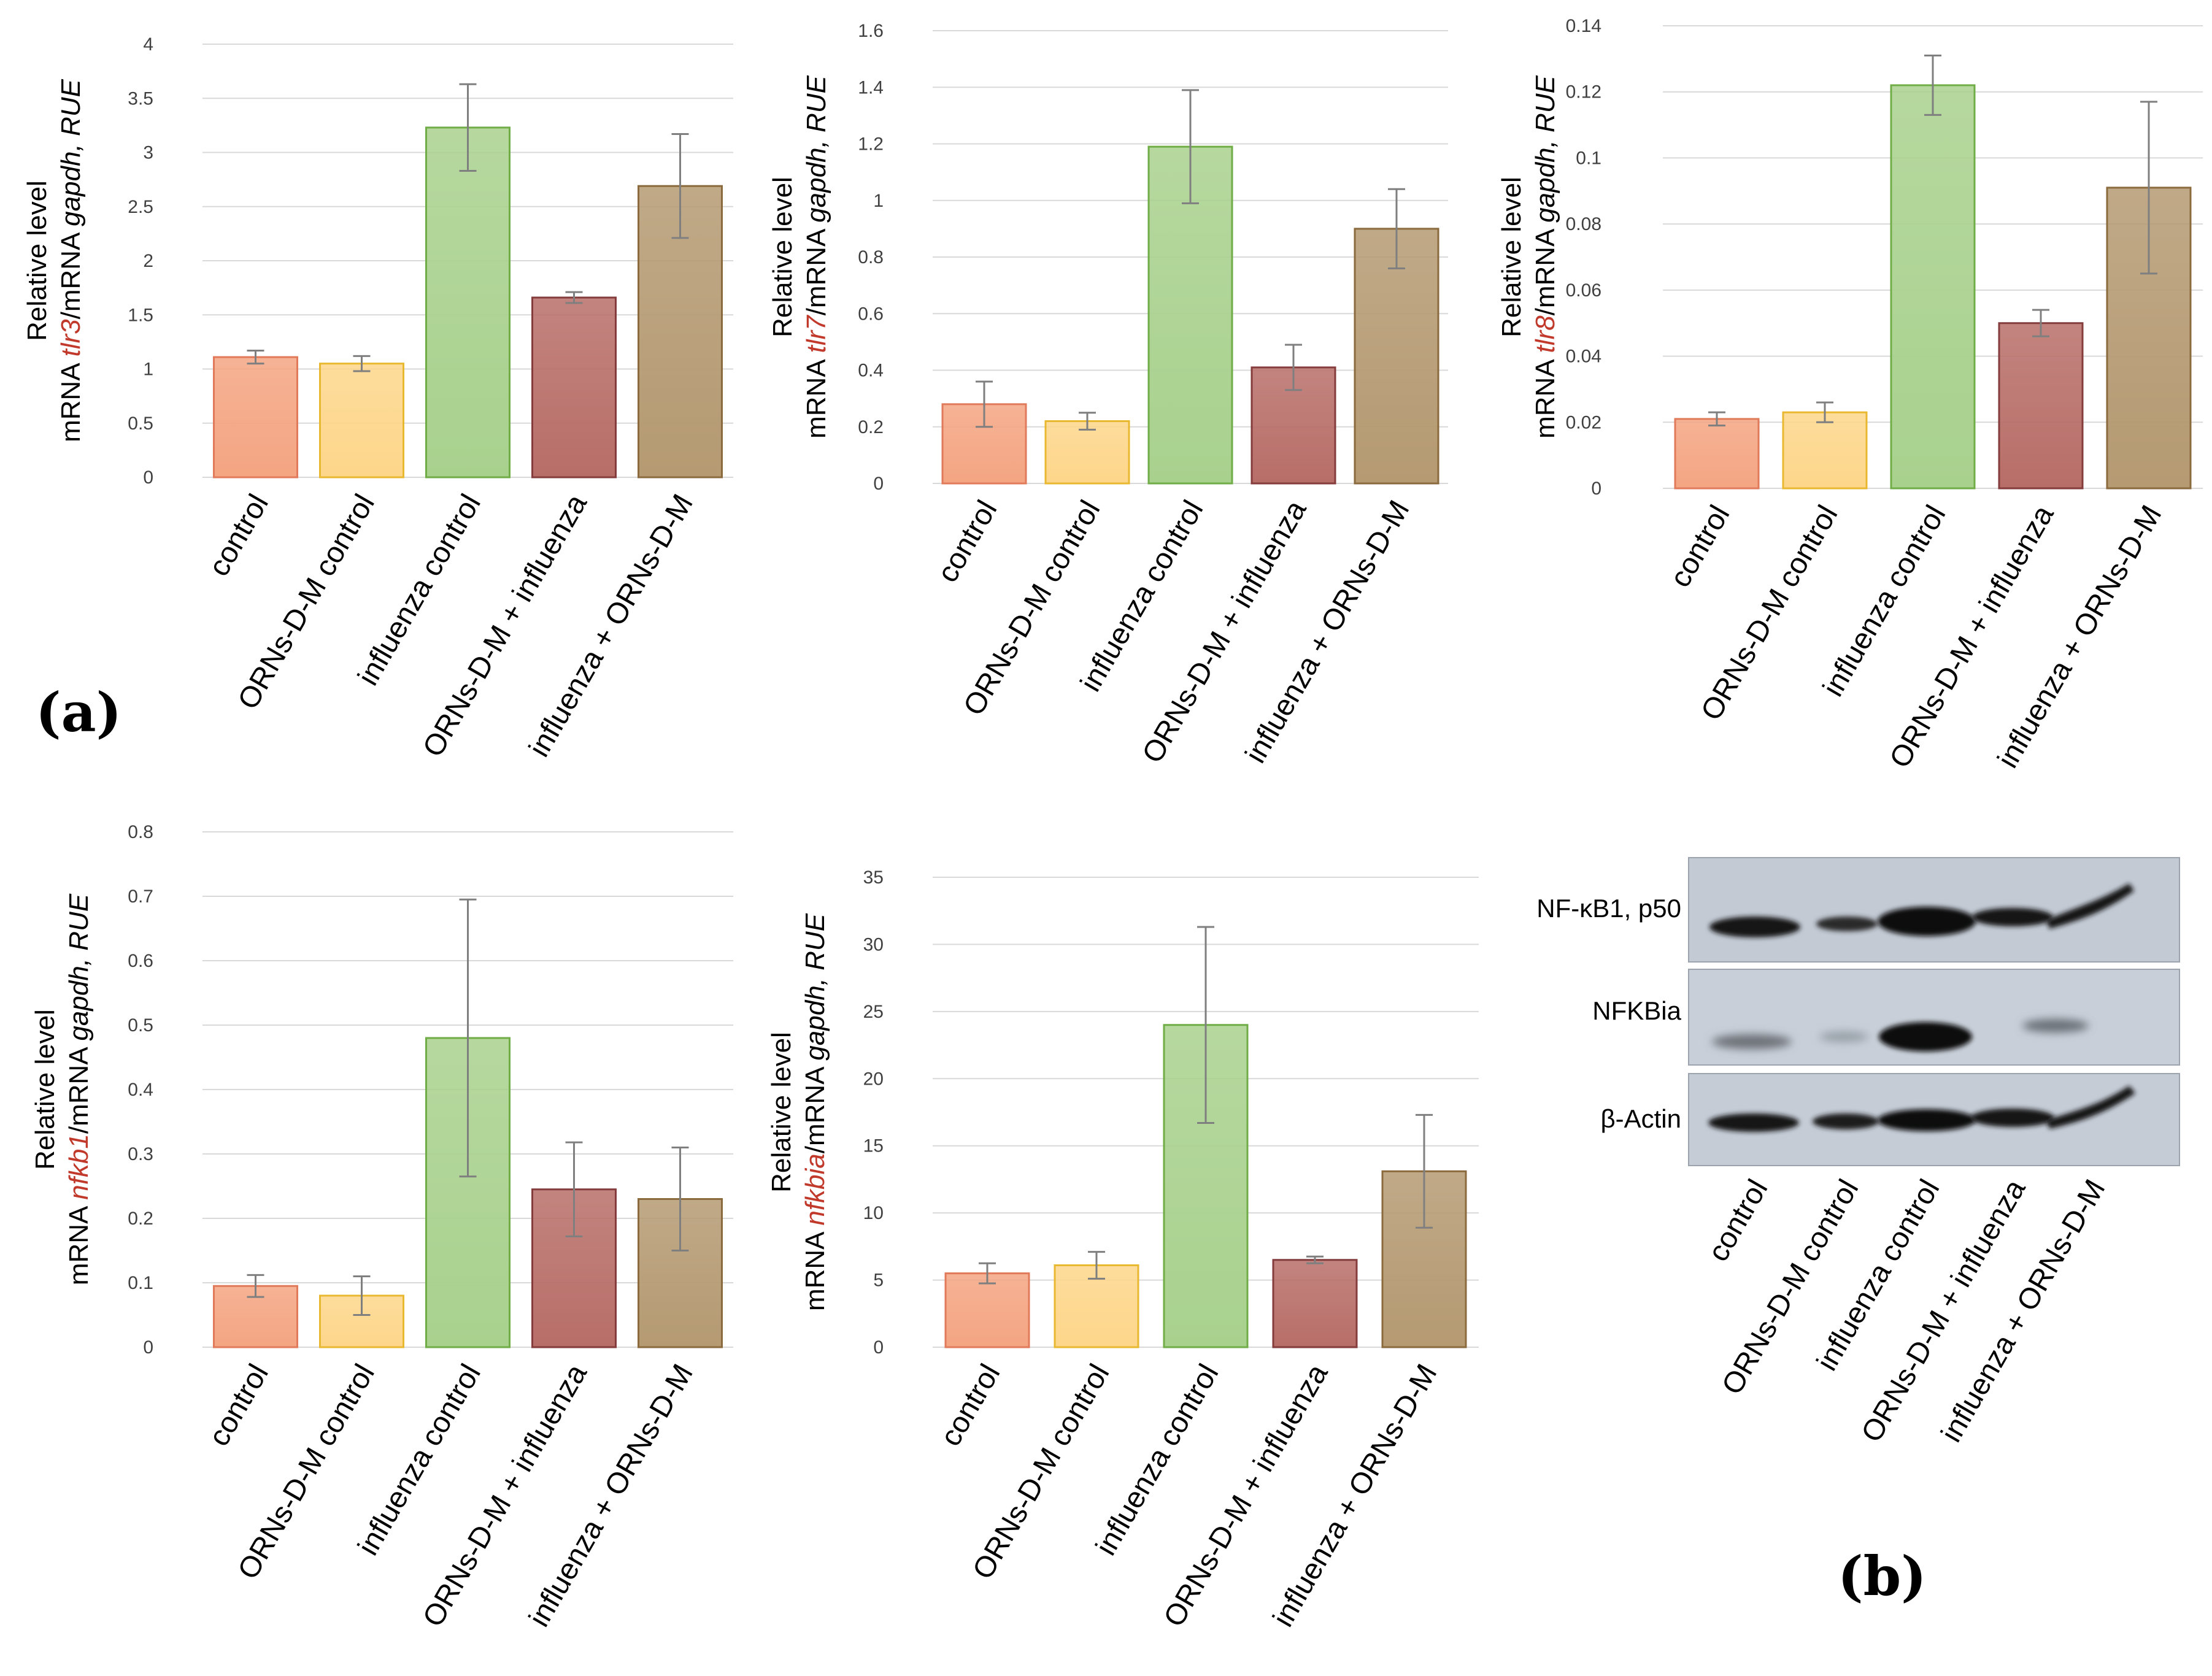 This screenshot has width=2212, height=1676. Describe the element at coordinates (1583, 26) in the screenshot. I see `y-tick-label: 0.14` at that location.